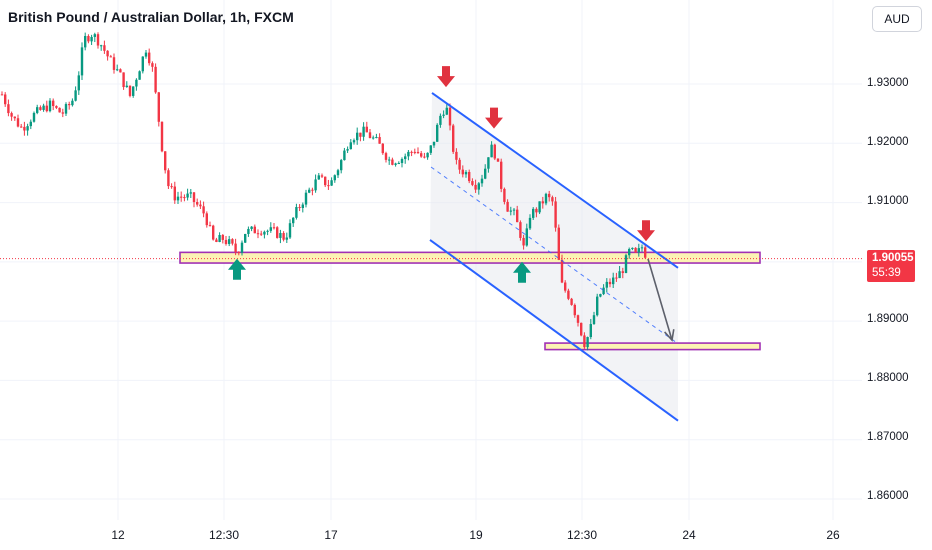  I want to click on price-label: 1.89000, so click(888, 319).